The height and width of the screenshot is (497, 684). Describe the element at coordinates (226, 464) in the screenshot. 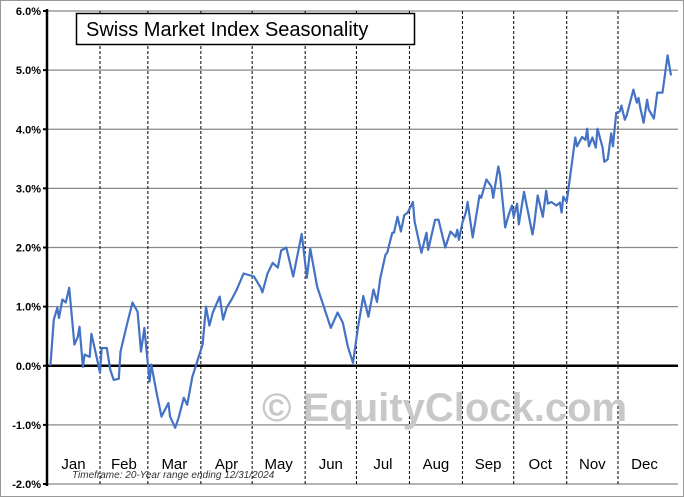

I see `month-label: Apr` at that location.